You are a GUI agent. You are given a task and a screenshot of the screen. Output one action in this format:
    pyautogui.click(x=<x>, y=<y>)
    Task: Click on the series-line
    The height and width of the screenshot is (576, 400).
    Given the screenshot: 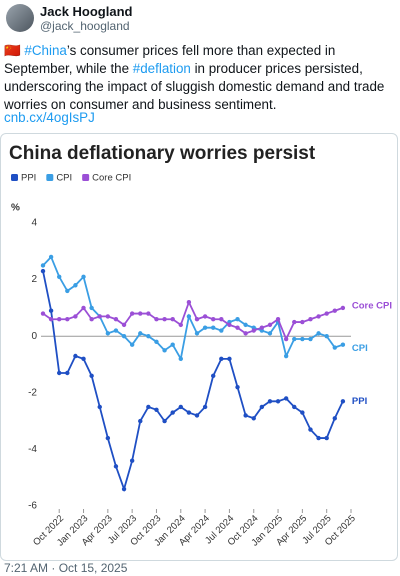 What is the action you would take?
    pyautogui.click(x=193, y=320)
    